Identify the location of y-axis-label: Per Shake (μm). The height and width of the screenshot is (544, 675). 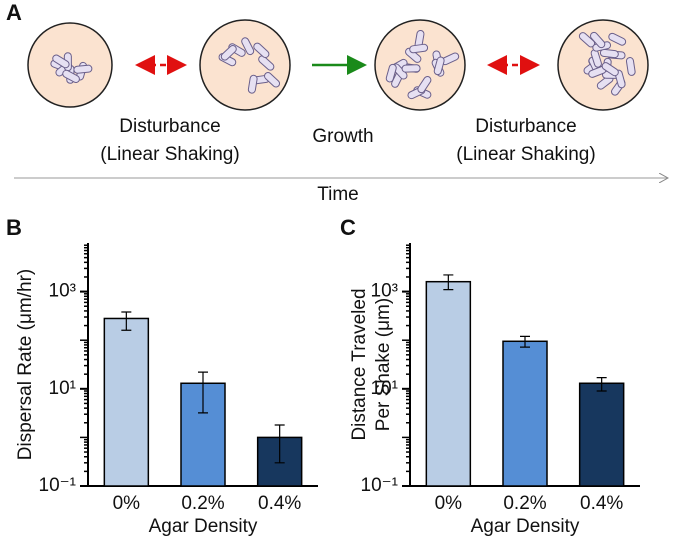
(383, 364).